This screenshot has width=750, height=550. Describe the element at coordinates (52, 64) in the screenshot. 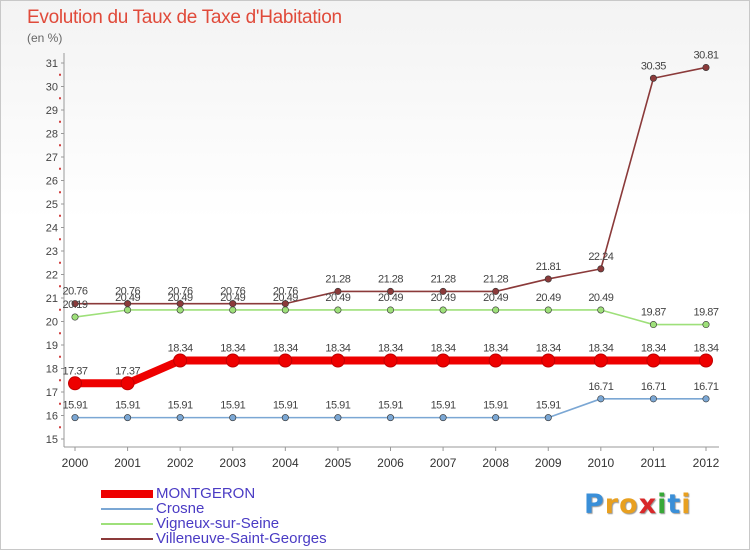

I see `y-tick-label: 31` at that location.